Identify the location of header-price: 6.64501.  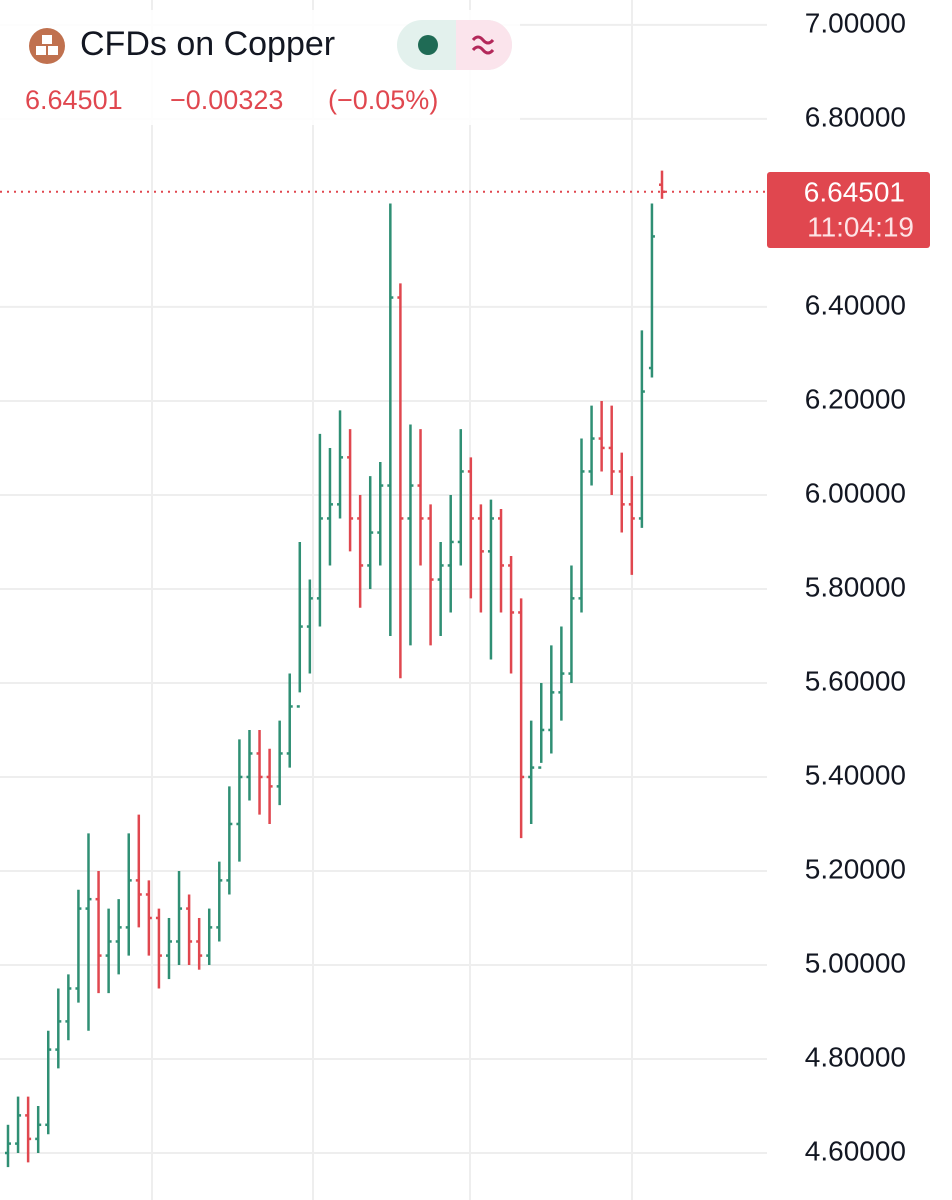
(74, 100).